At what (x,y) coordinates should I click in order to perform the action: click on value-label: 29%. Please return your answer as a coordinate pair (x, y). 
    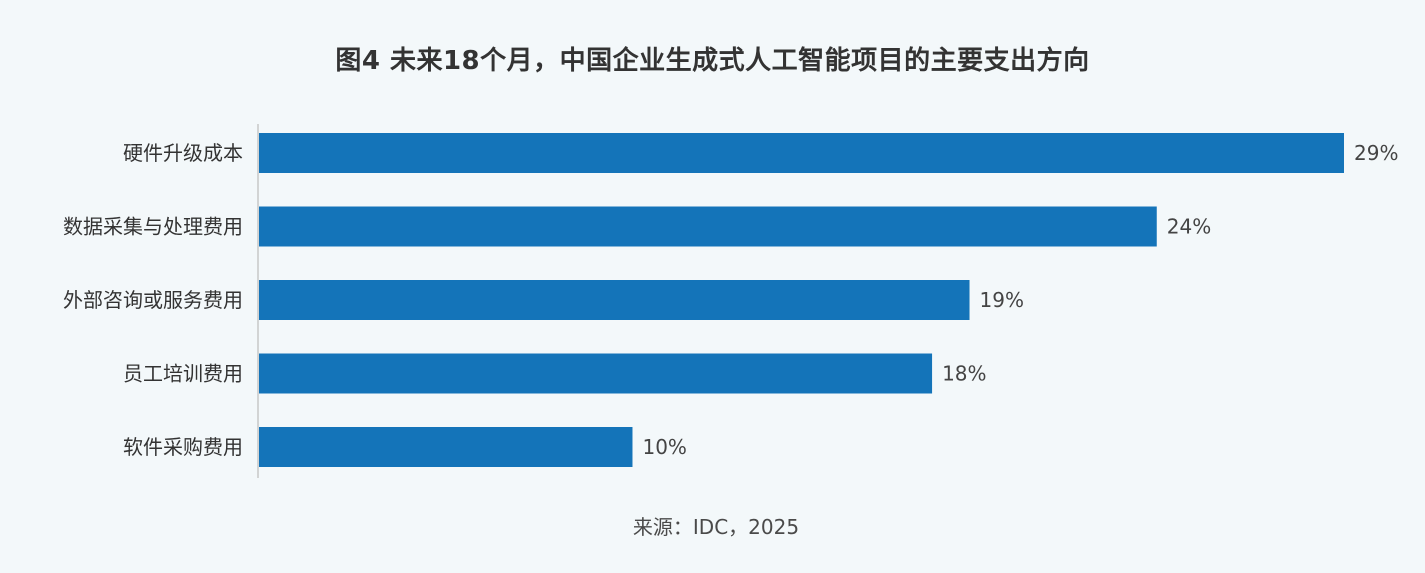
    Looking at the image, I should click on (1376, 153).